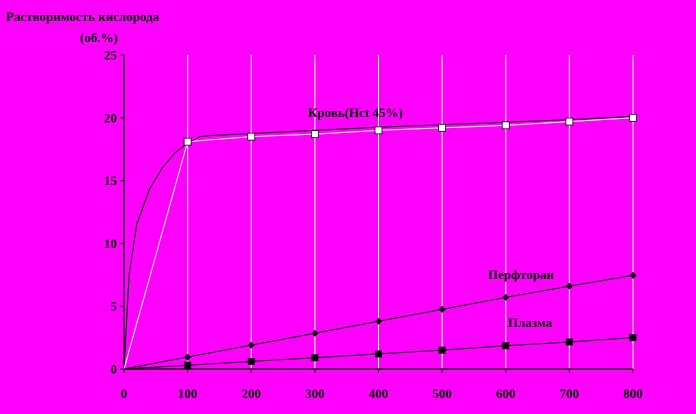 The image size is (696, 414). I want to click on y-tick-label-10: 10, so click(110, 243).